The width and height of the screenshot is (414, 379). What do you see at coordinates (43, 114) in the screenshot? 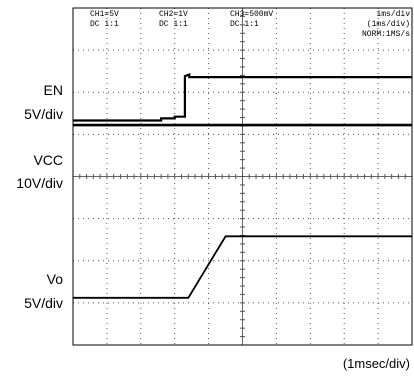
I see `en-trace-scale: 5V/div` at bounding box center [43, 114].